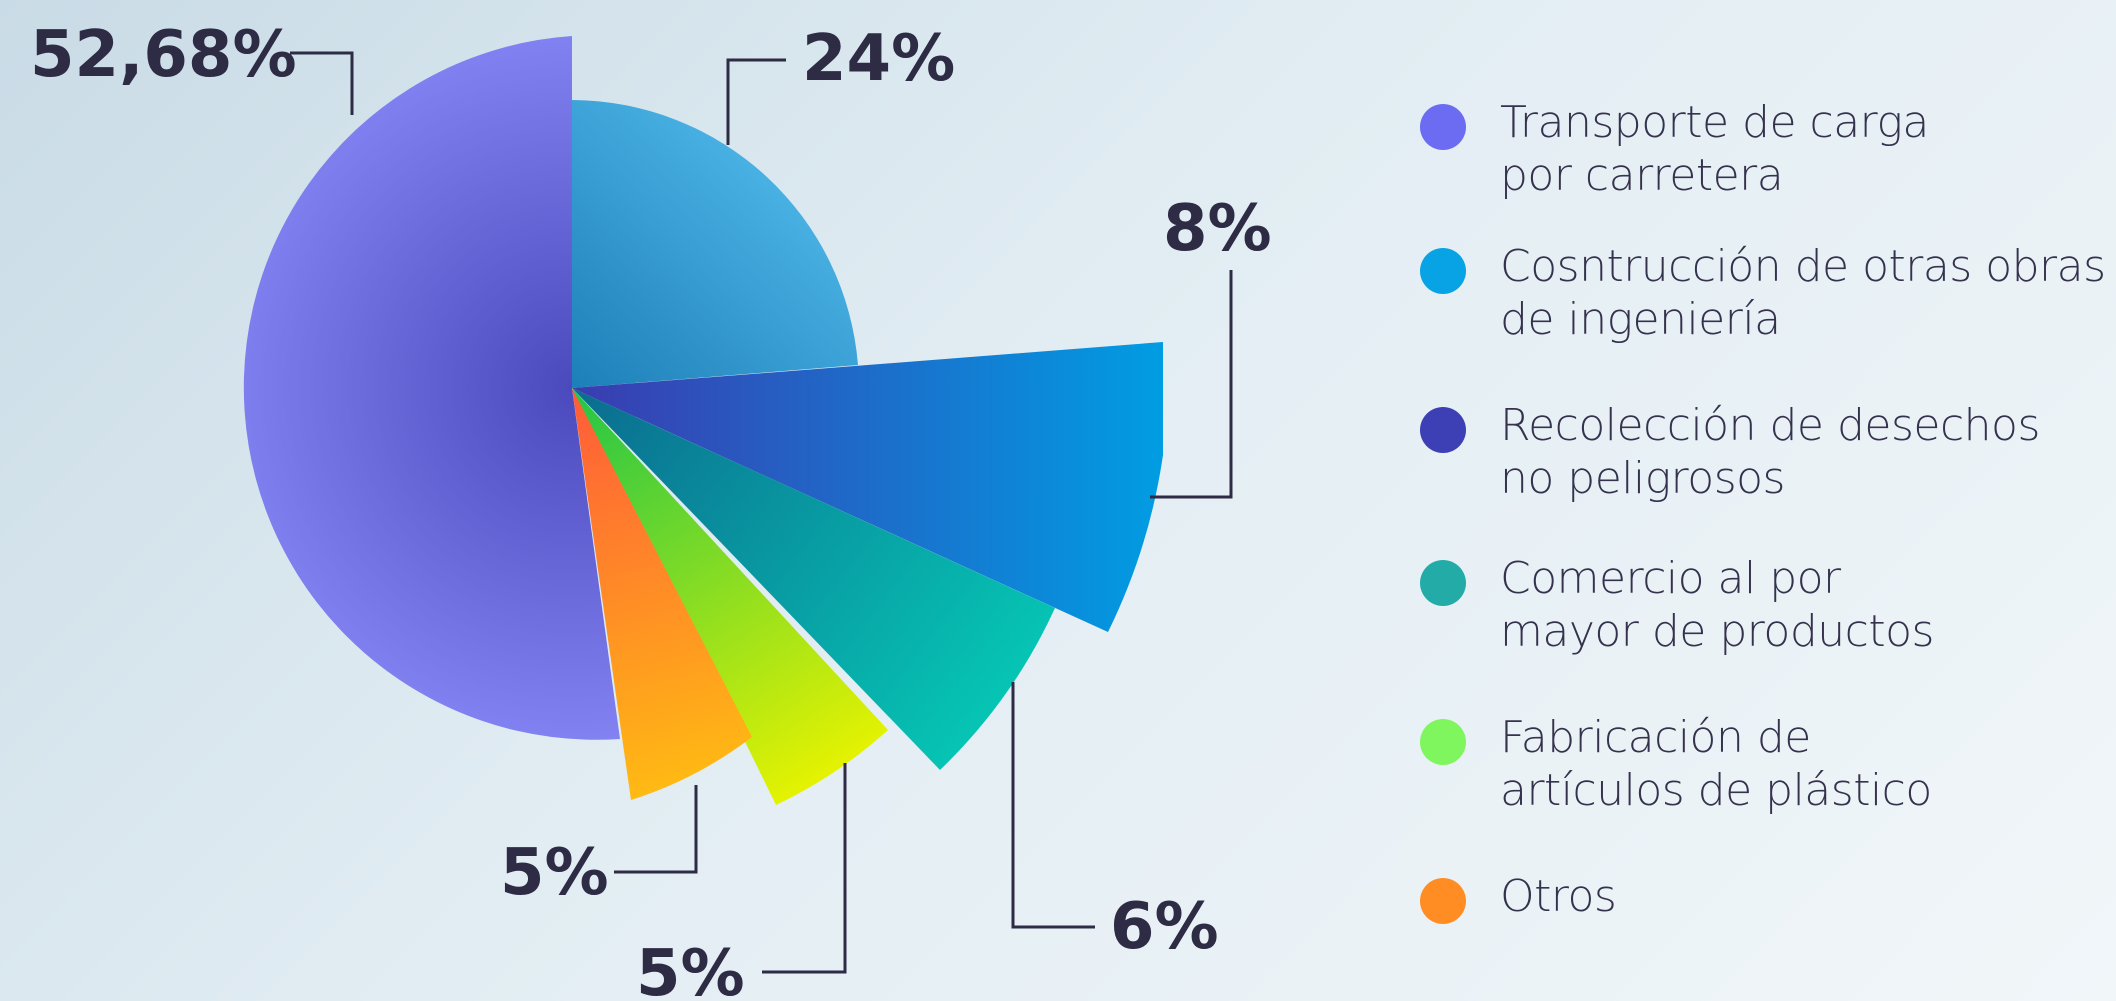 Image resolution: width=2116 pixels, height=1001 pixels. What do you see at coordinates (690, 969) in the screenshot?
I see `label-plastico: 5%` at bounding box center [690, 969].